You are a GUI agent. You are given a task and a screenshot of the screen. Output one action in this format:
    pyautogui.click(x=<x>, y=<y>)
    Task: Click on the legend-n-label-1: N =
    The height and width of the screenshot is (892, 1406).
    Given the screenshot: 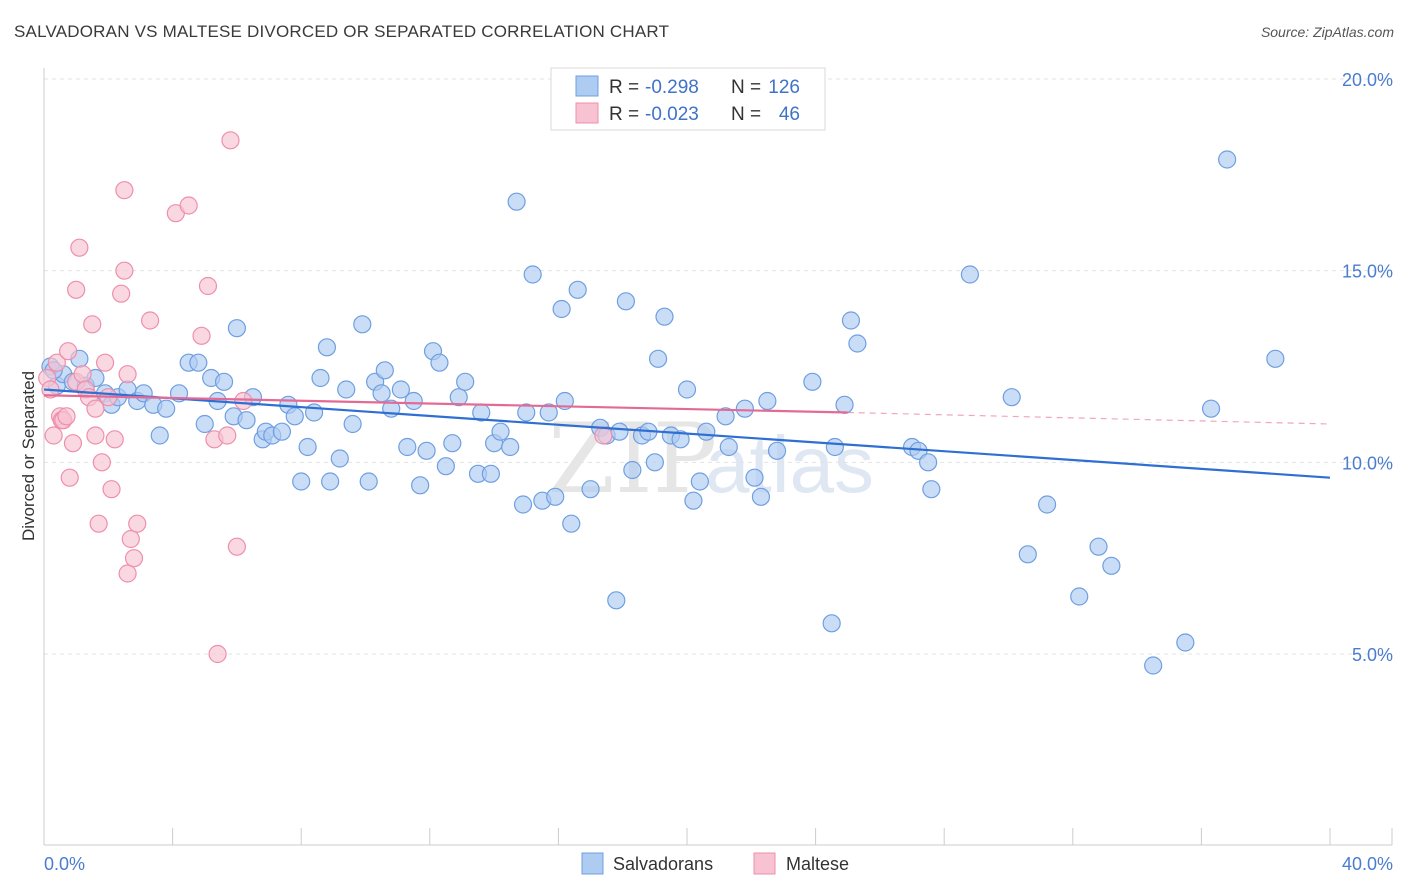 What is the action you would take?
    pyautogui.click(x=746, y=87)
    